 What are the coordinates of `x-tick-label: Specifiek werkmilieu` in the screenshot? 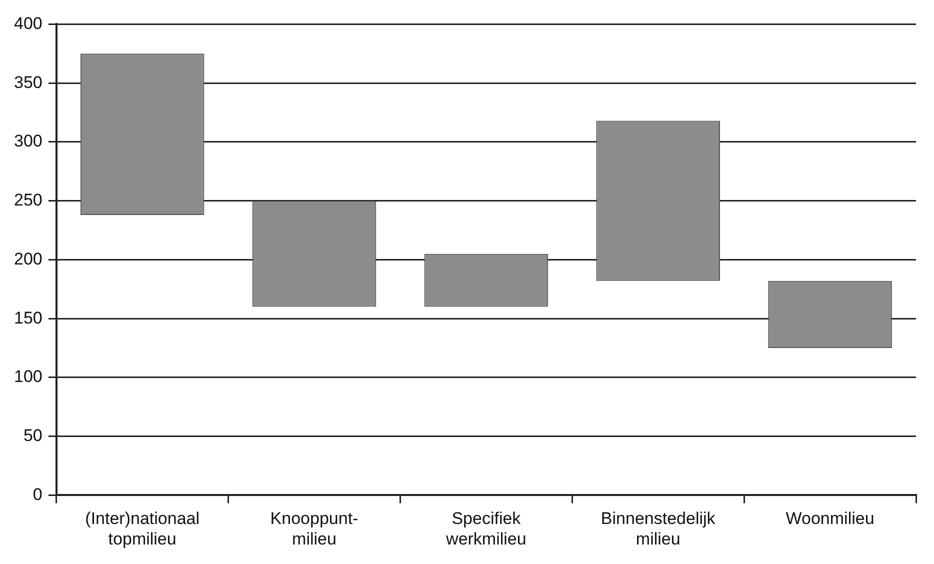 It's located at (485, 528).